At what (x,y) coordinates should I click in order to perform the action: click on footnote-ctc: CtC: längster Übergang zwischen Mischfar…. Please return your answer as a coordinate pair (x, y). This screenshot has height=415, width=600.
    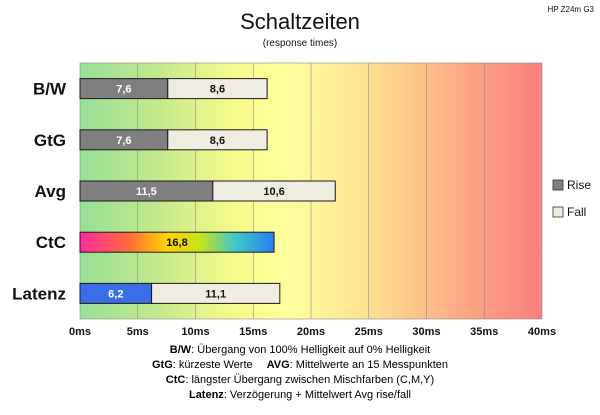
    Looking at the image, I should click on (300, 380).